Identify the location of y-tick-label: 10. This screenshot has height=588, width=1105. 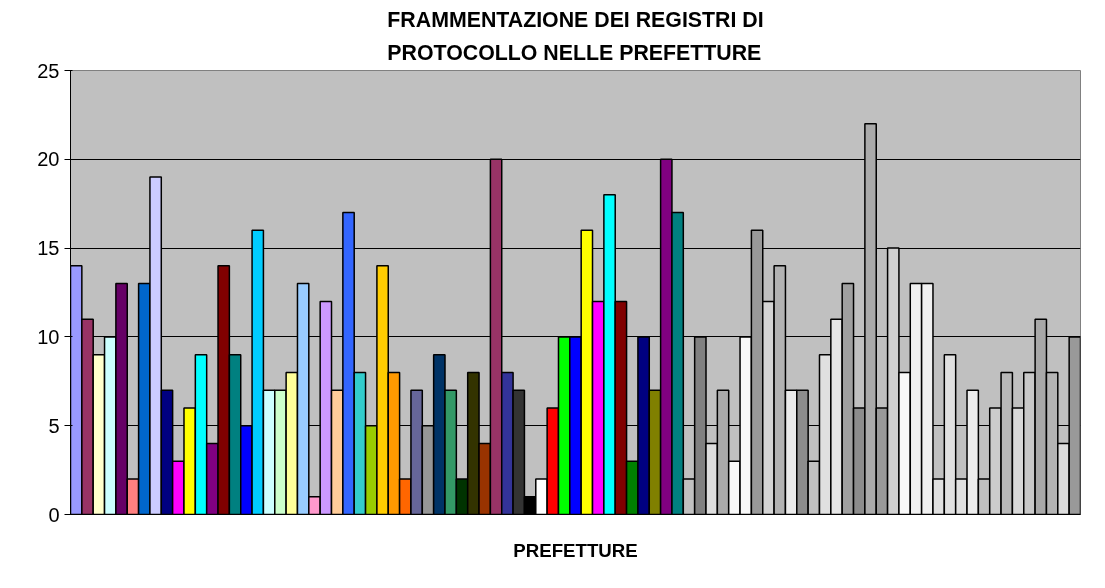
(48, 336).